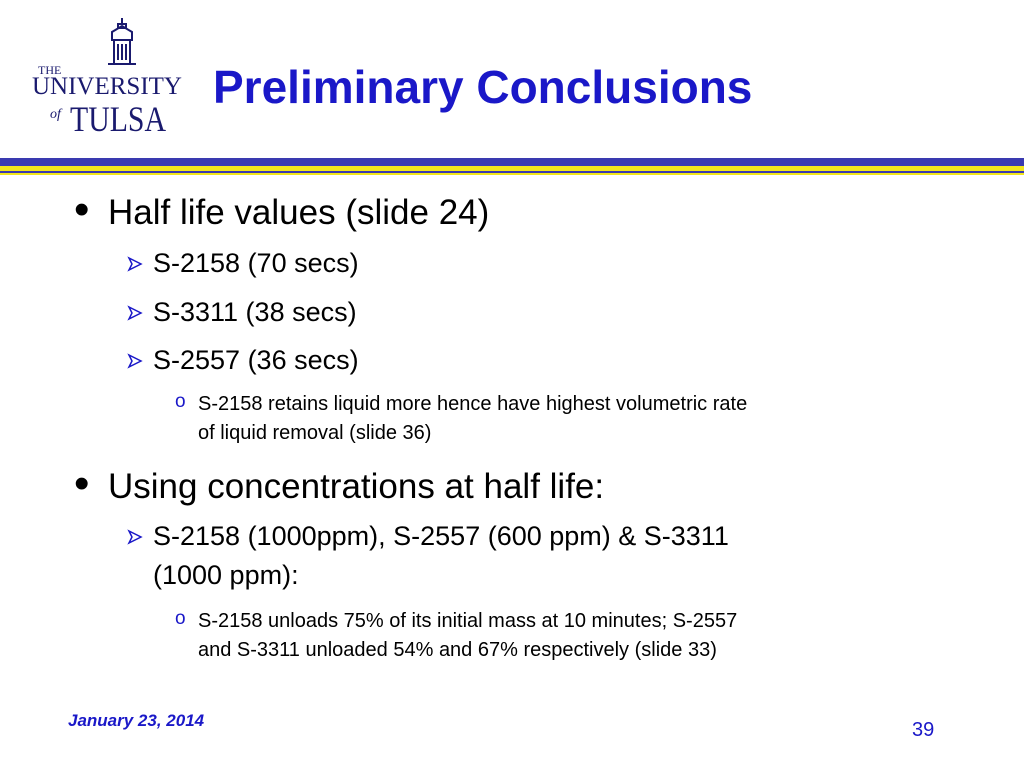  I want to click on sub-bullet-s2557: S-2557 (36 secs), so click(256, 360).